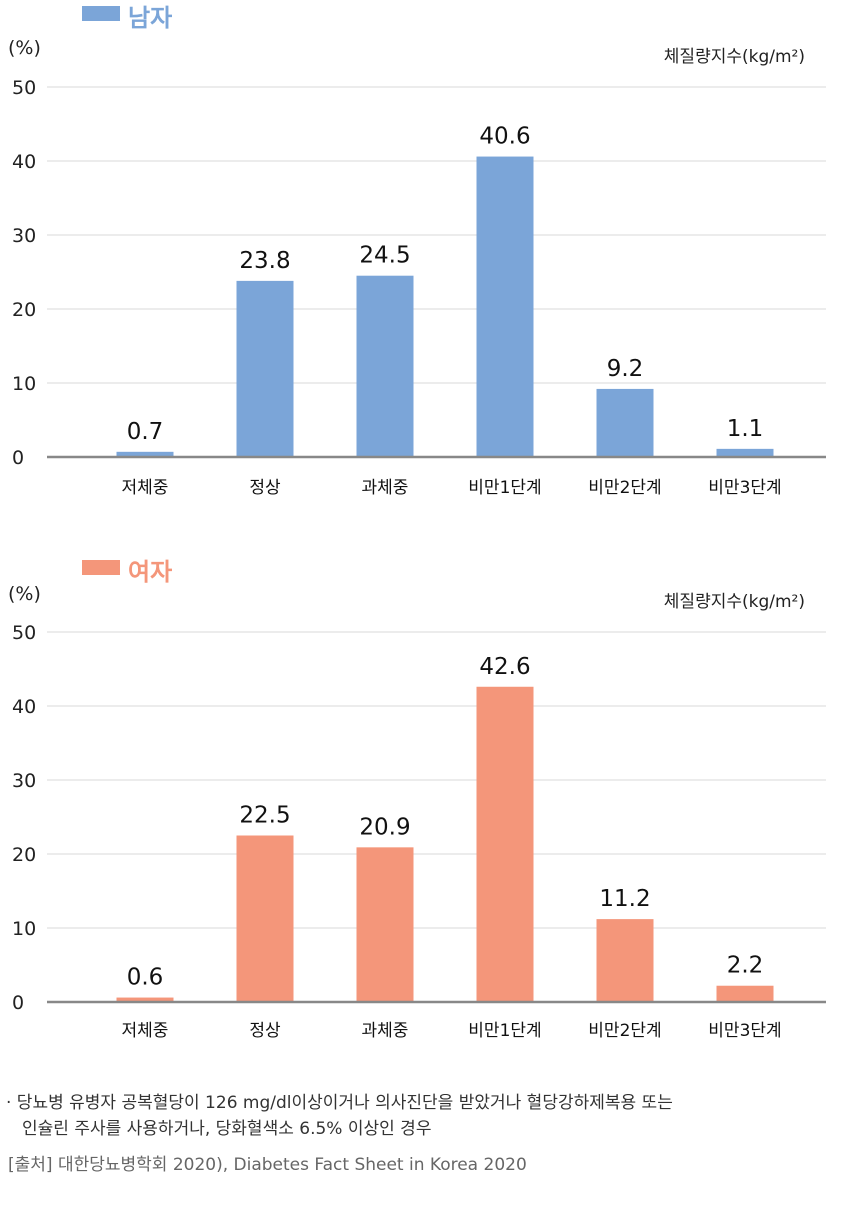  Describe the element at coordinates (504, 667) in the screenshot. I see `value-label: 42.6` at that location.